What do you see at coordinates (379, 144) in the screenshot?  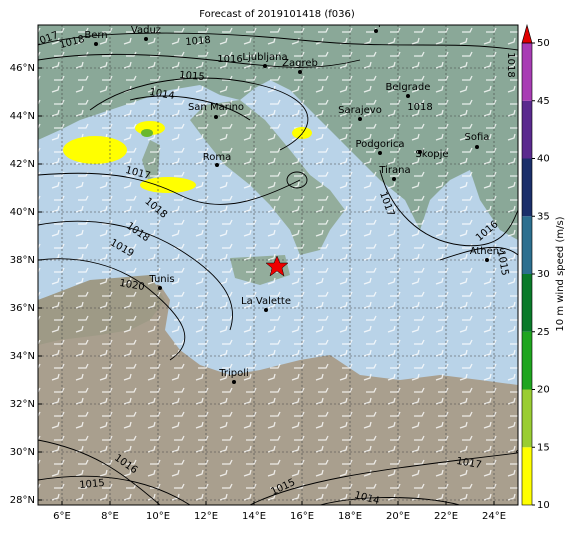 I see `city-label: Podgorica` at bounding box center [379, 144].